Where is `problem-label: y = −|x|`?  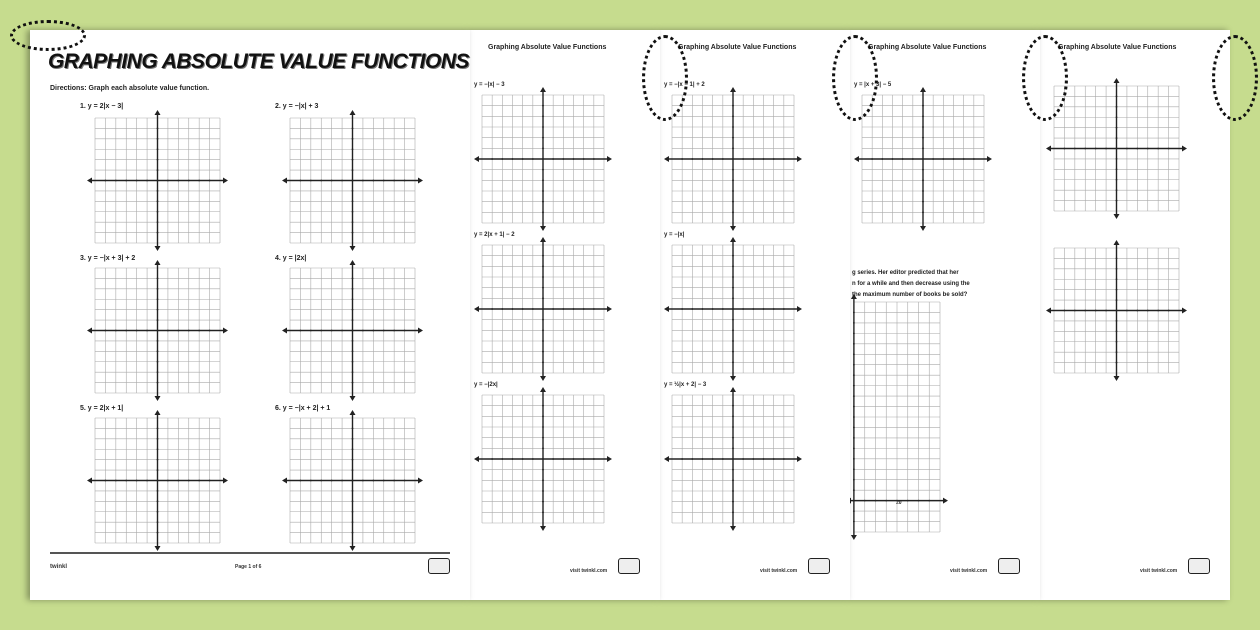
problem-label: y = −|x| is located at coordinates (674, 235).